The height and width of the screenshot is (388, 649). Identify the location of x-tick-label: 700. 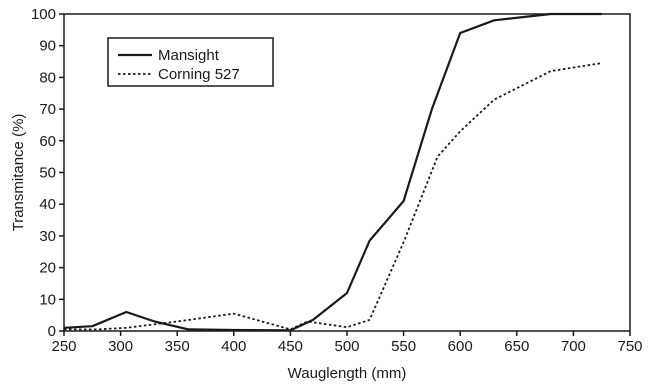
(573, 346).